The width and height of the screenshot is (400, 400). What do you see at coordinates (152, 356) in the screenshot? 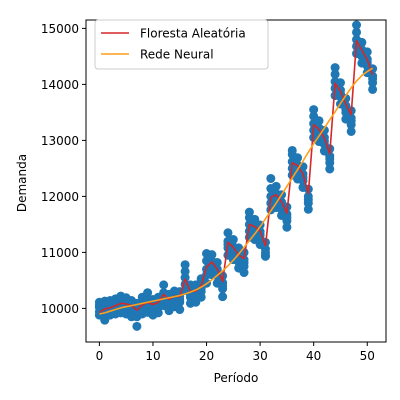
I see `x-tick-label: 10` at bounding box center [152, 356].